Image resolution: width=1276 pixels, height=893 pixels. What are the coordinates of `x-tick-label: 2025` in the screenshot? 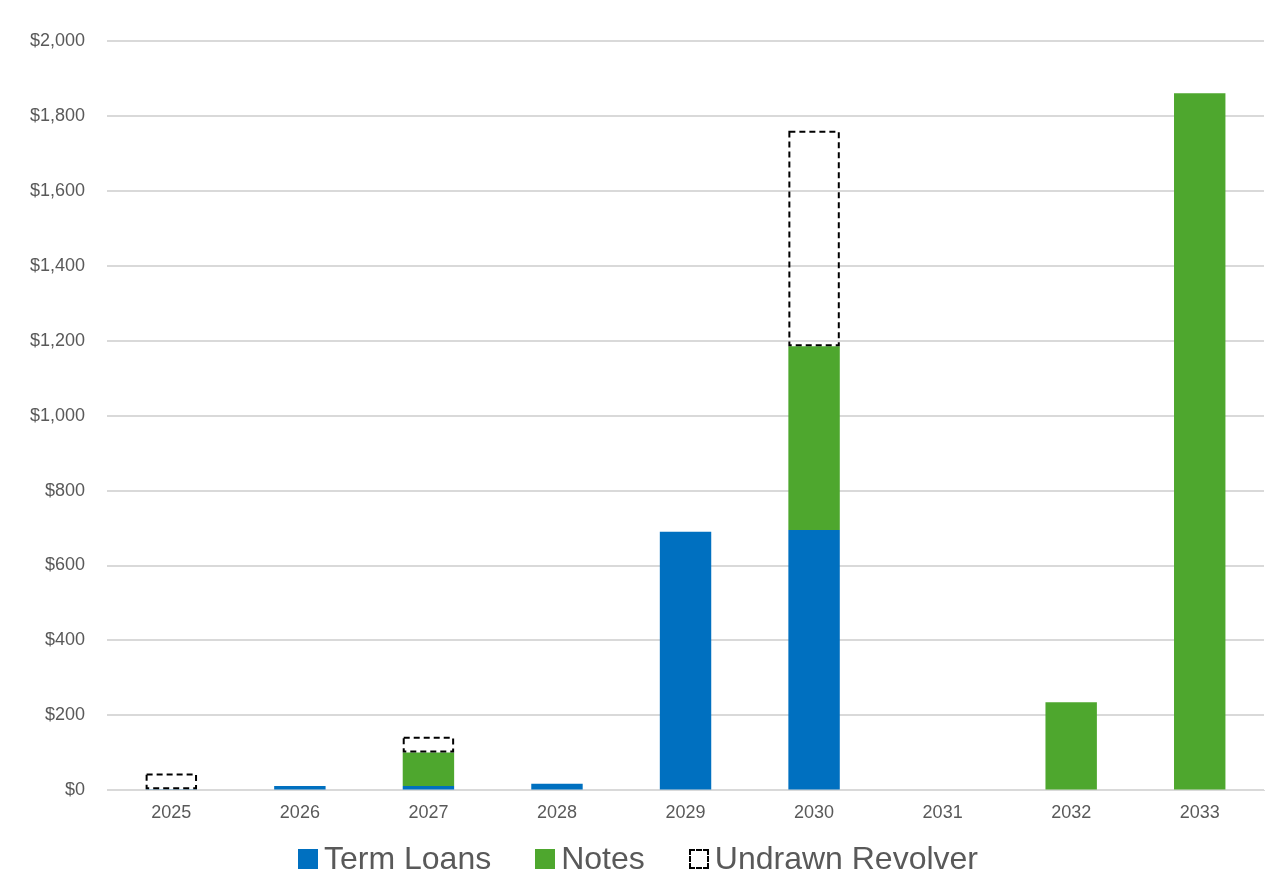 It's located at (171, 812).